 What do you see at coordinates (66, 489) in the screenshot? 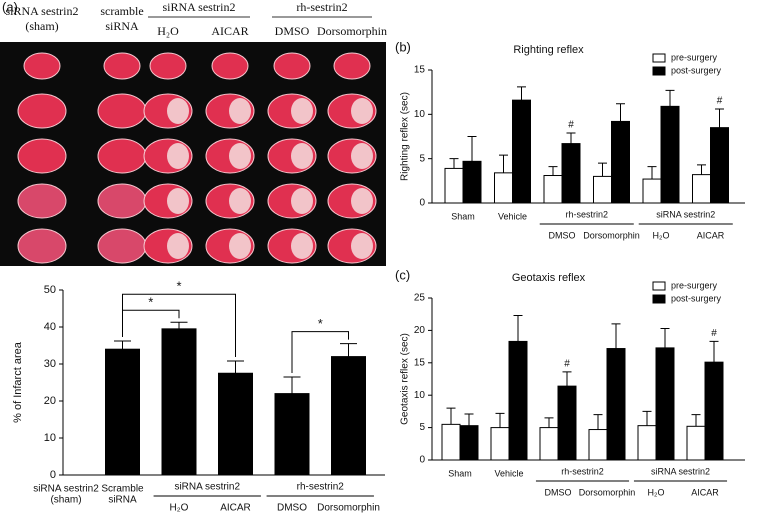
I see `x-tick-label: siRNA sestrin2` at bounding box center [66, 489].